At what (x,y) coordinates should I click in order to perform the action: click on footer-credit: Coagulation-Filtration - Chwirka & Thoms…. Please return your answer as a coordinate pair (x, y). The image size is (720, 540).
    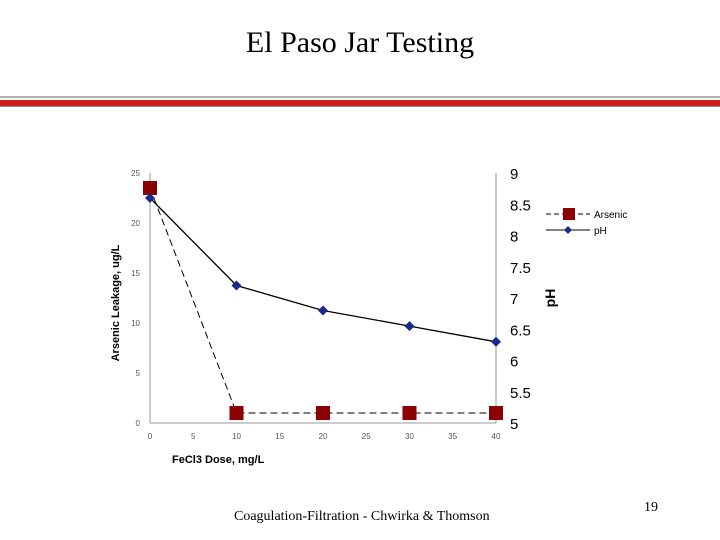
    Looking at the image, I should click on (362, 516).